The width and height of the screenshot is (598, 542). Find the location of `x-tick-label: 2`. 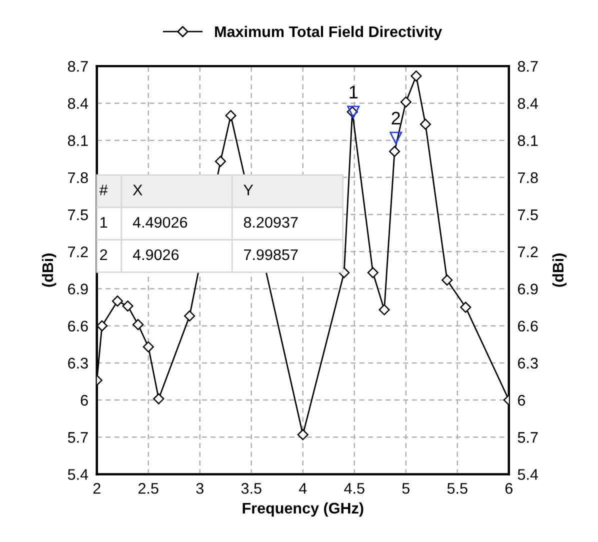

x-tick-label: 2 is located at coordinates (96, 488).